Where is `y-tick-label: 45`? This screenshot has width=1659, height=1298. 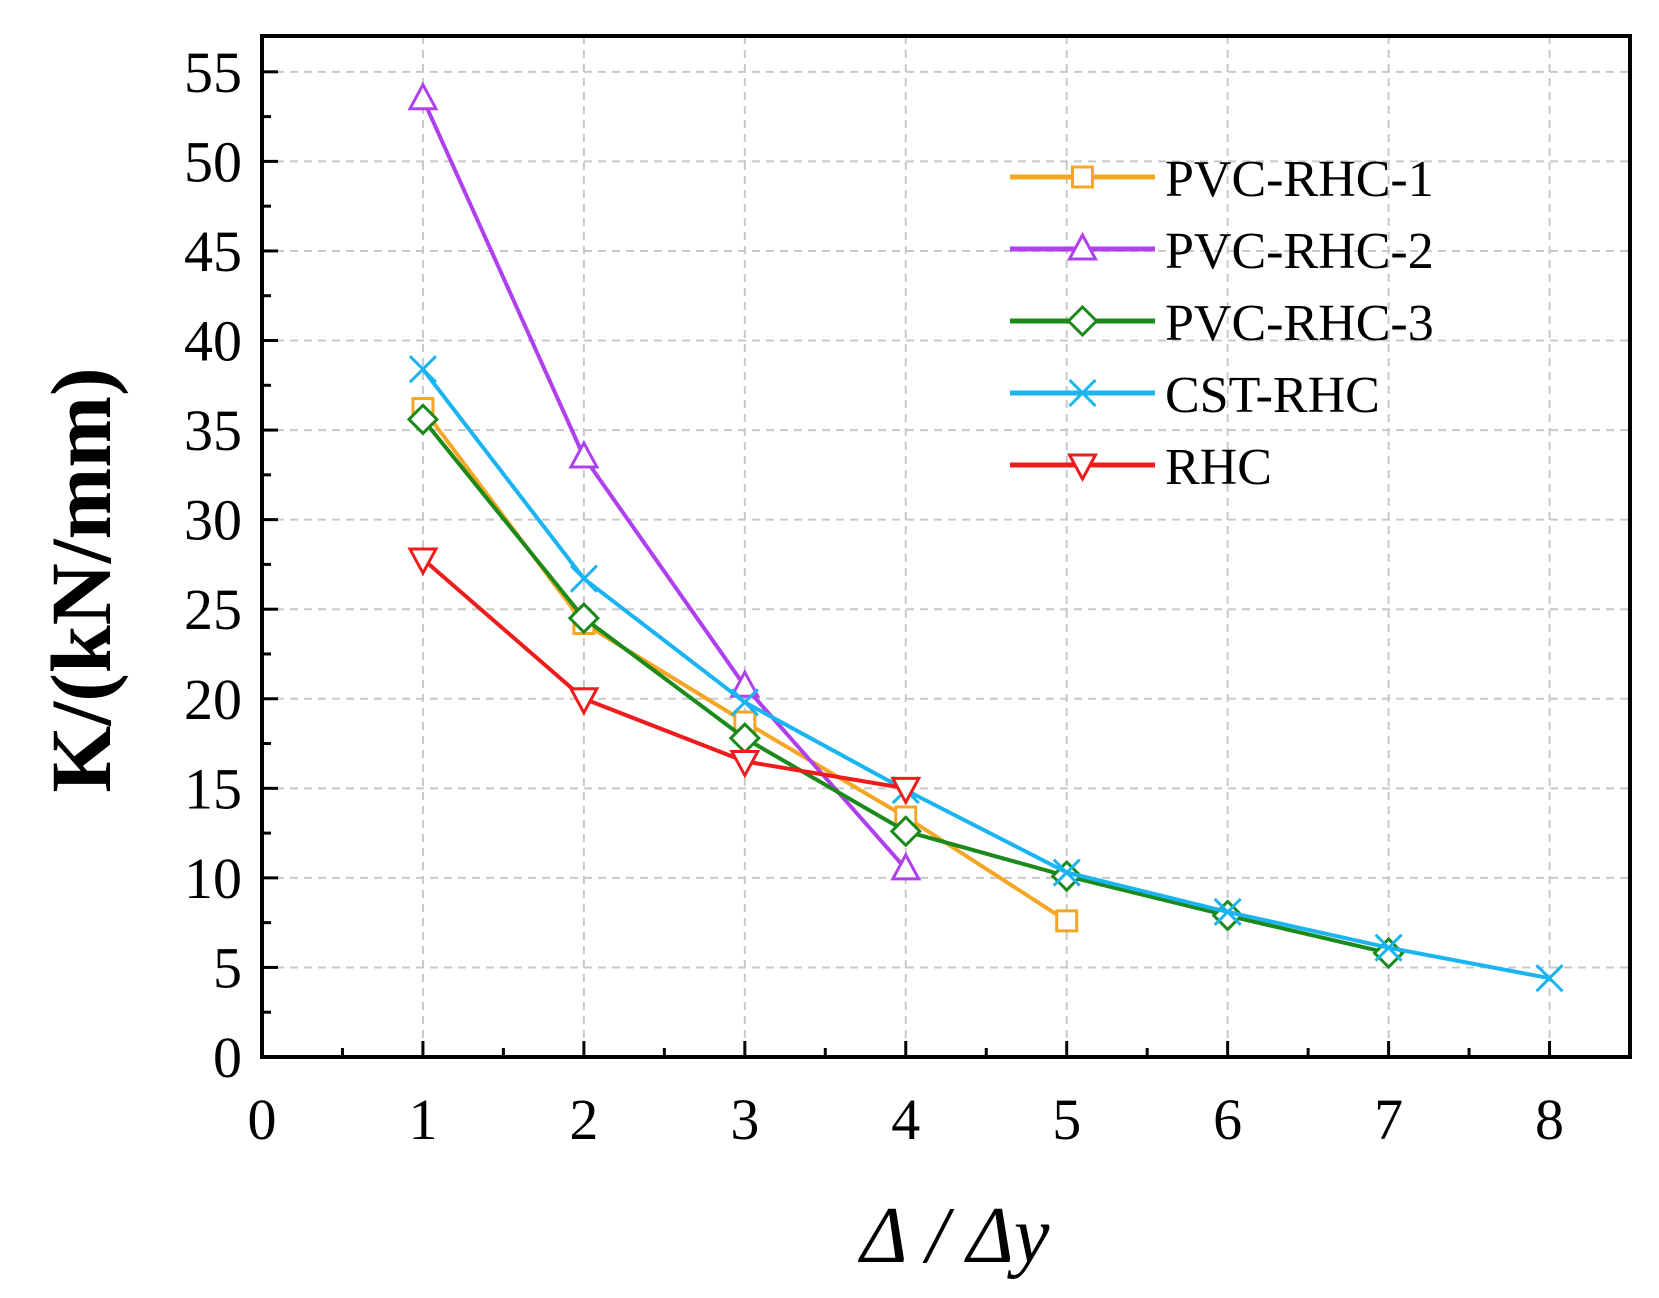
y-tick-label: 45 is located at coordinates (213, 251).